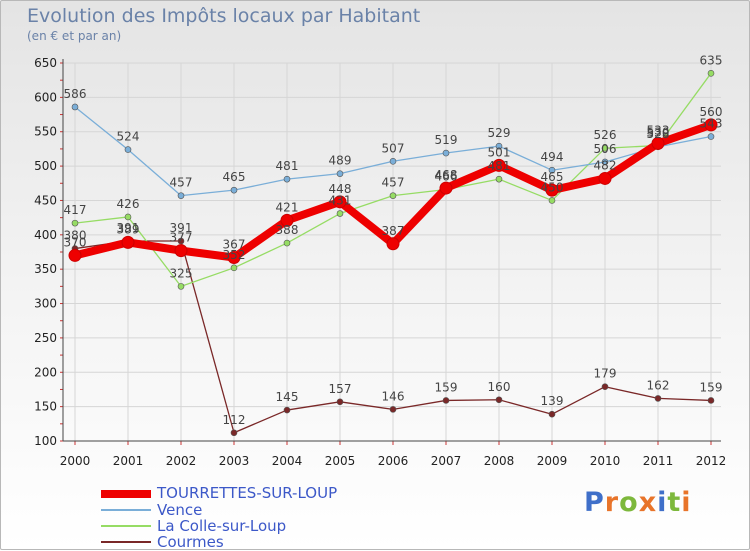 This screenshot has width=750, height=551. What do you see at coordinates (222, 526) in the screenshot?
I see `legend-label-la-colle: La Colle-sur-Loup` at bounding box center [222, 526].